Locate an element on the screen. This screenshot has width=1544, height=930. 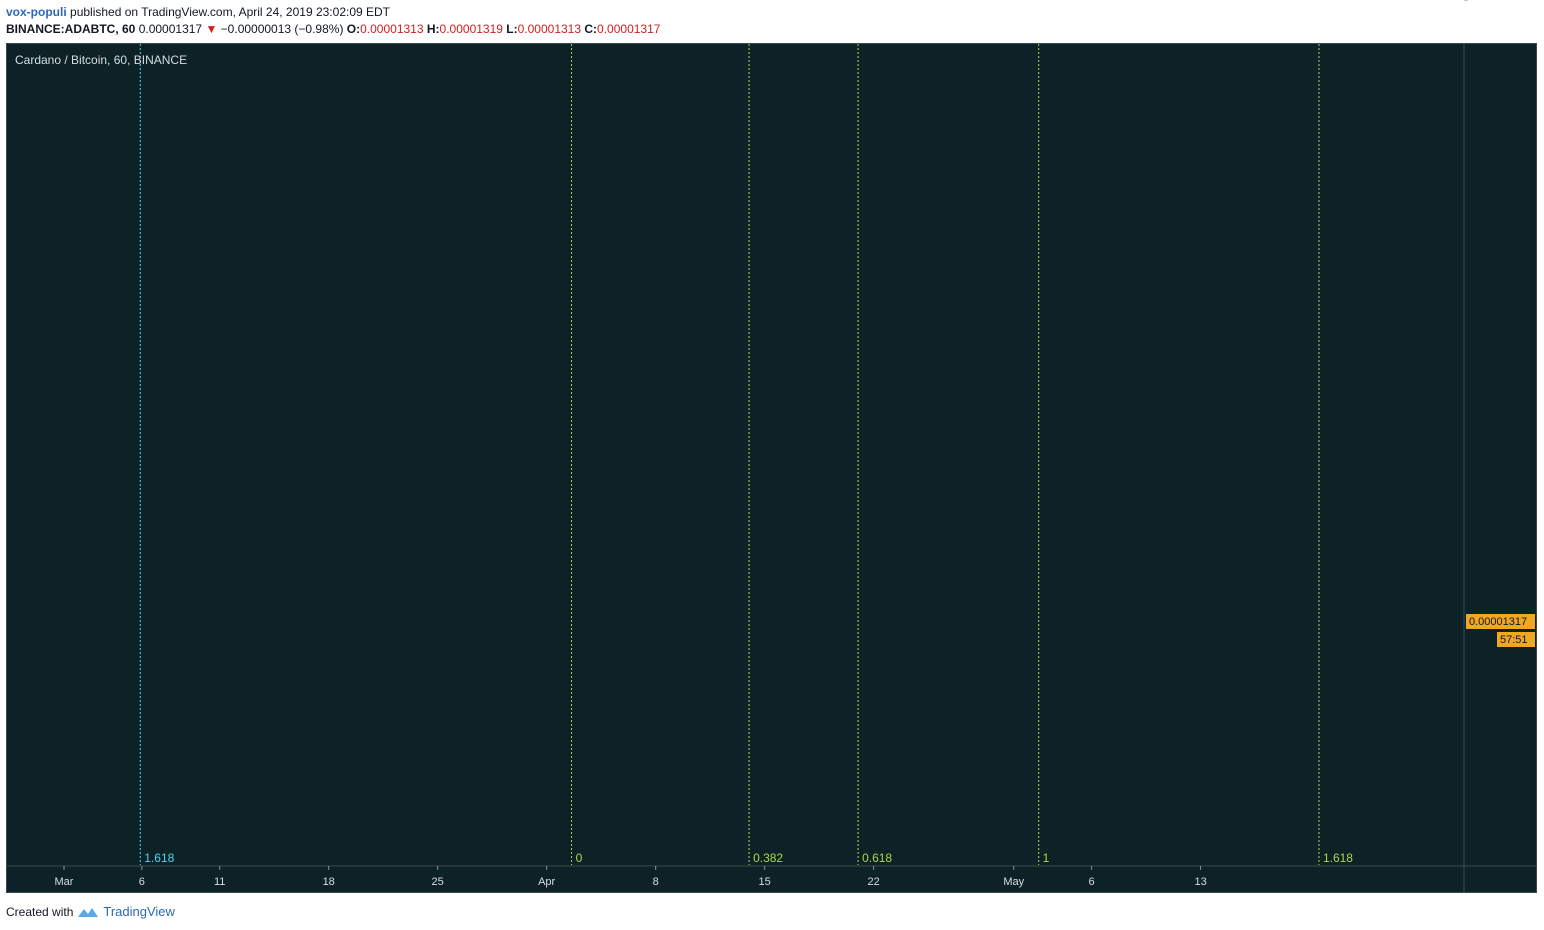
countdown-badge-text: 57:51 is located at coordinates (1514, 640).